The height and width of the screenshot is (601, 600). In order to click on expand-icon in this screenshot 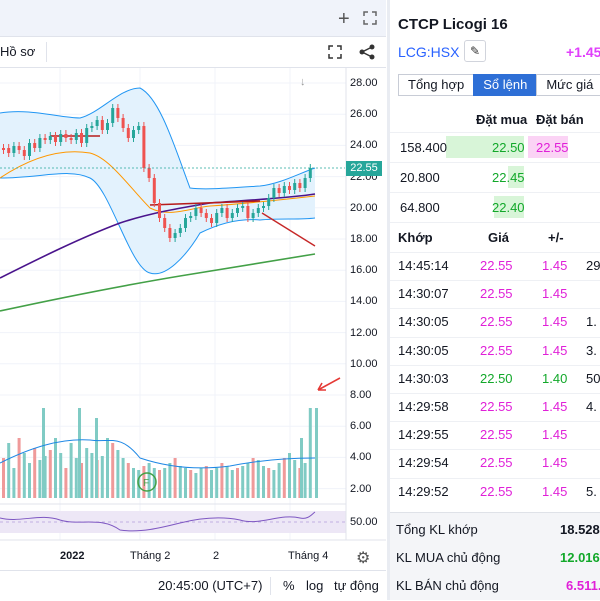, I will do `click(370, 20)`.